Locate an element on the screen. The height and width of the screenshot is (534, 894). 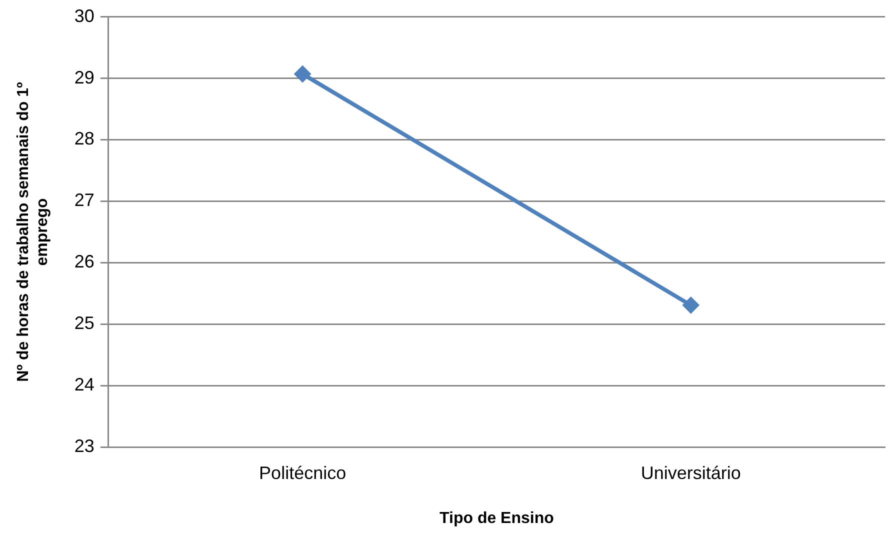
y-tick-label: 28 is located at coordinates (84, 138).